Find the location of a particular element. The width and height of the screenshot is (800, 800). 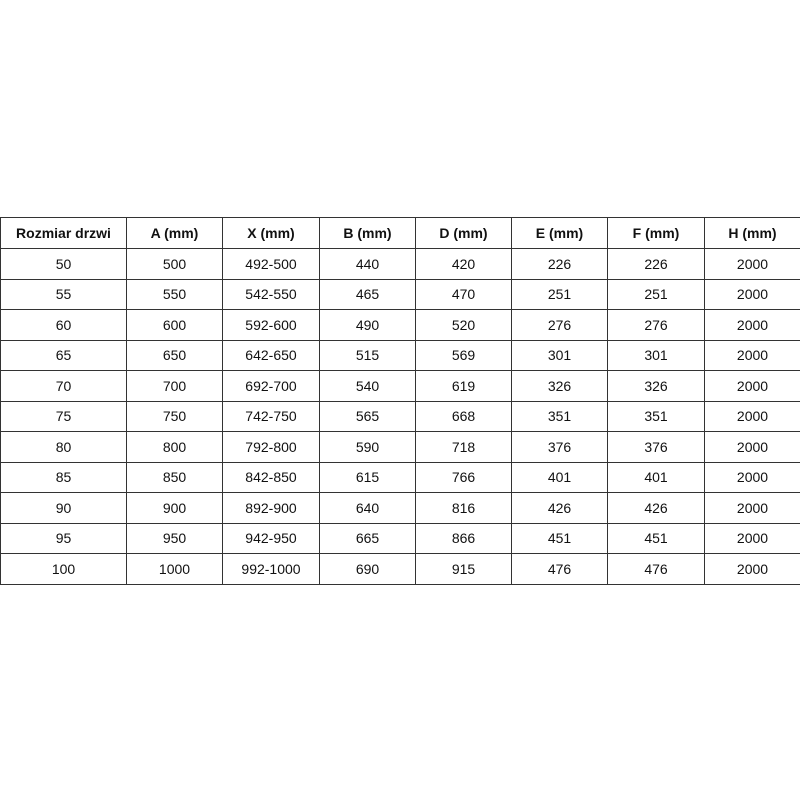

table-cell: 440 is located at coordinates (367, 264).